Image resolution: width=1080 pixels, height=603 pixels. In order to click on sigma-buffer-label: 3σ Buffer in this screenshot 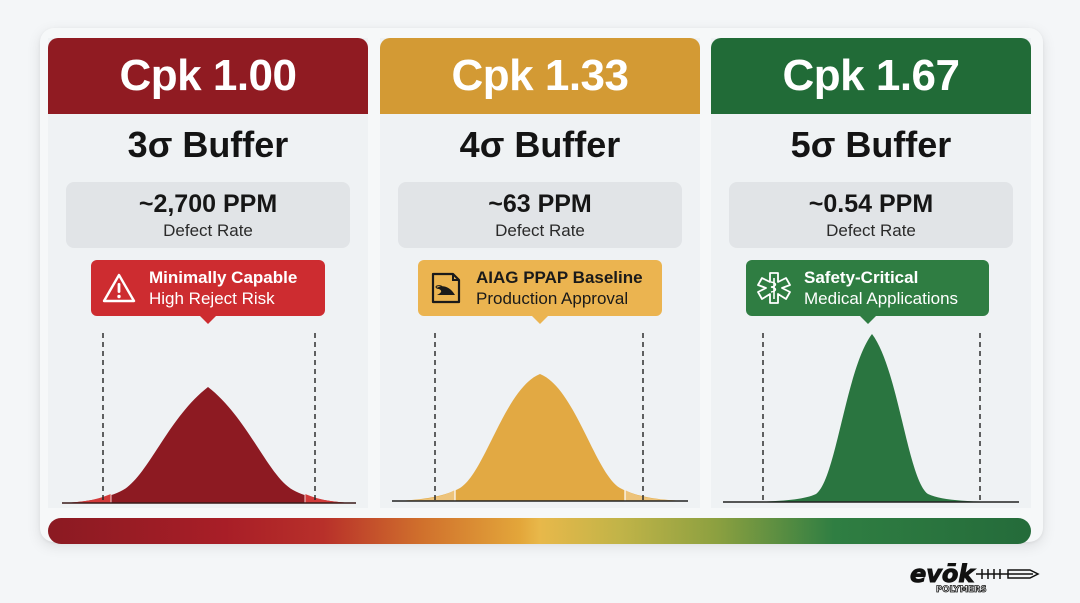, I will do `click(208, 144)`.